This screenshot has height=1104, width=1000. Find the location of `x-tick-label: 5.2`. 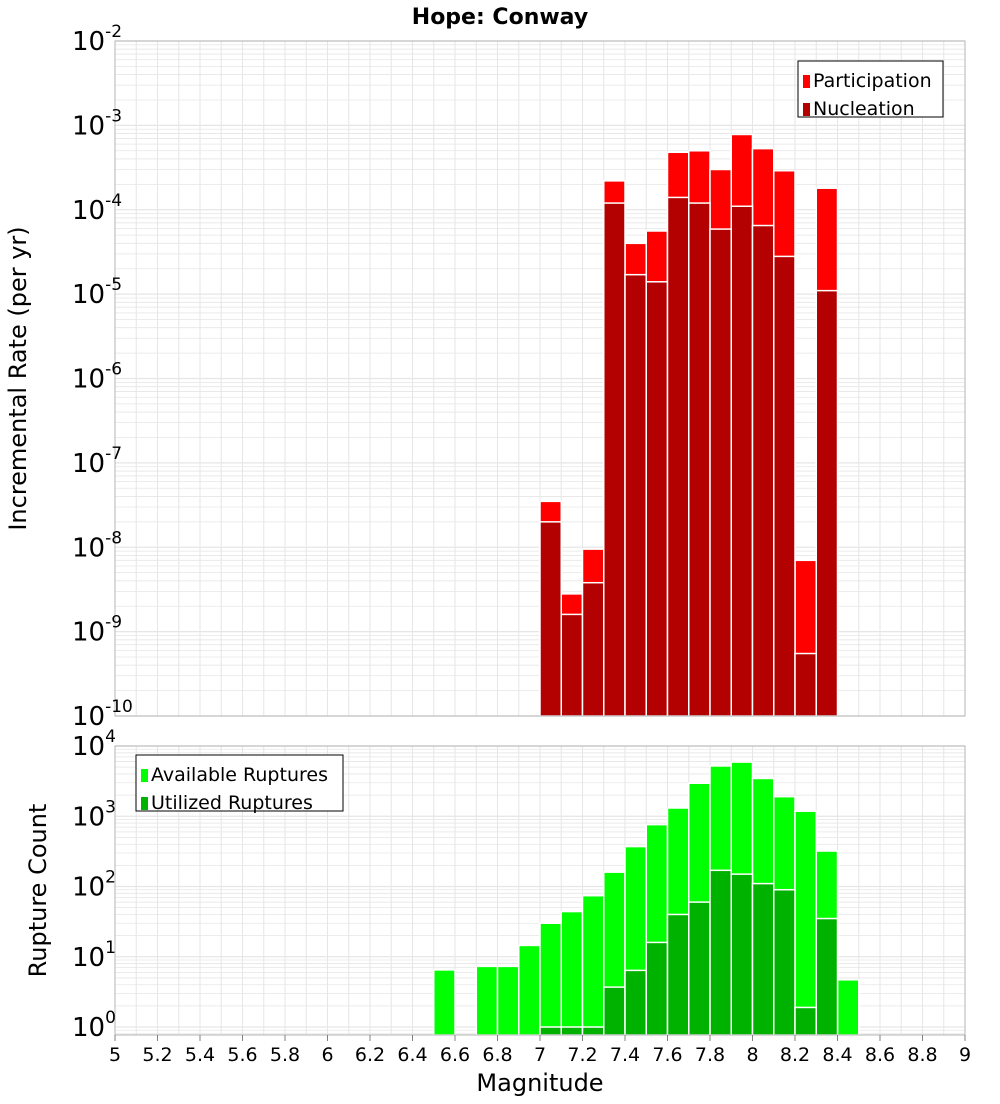

x-tick-label: 5.2 is located at coordinates (157, 1055).